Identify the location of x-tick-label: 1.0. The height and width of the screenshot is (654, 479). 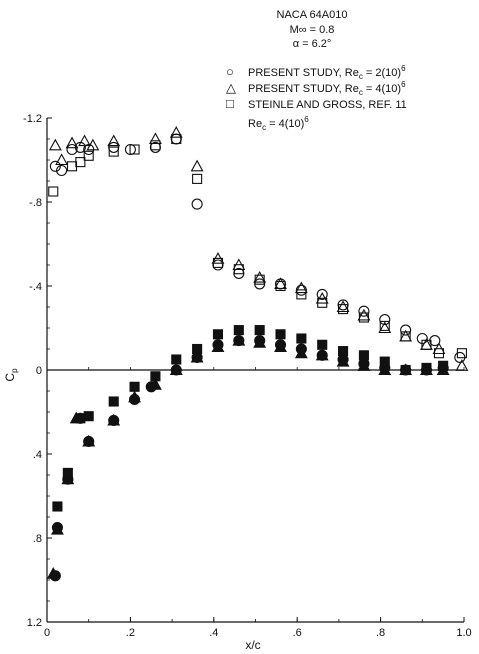
(463, 633).